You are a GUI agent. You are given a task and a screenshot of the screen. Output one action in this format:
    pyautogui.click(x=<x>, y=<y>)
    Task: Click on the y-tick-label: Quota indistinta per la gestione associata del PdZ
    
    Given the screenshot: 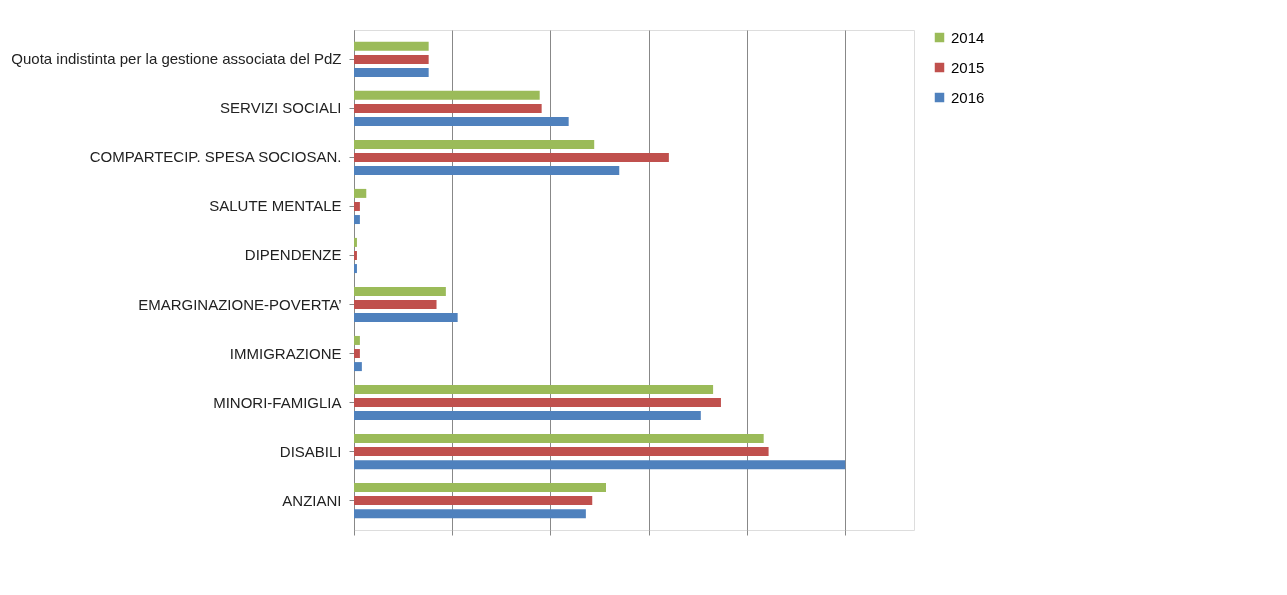 What is the action you would take?
    pyautogui.click(x=176, y=59)
    